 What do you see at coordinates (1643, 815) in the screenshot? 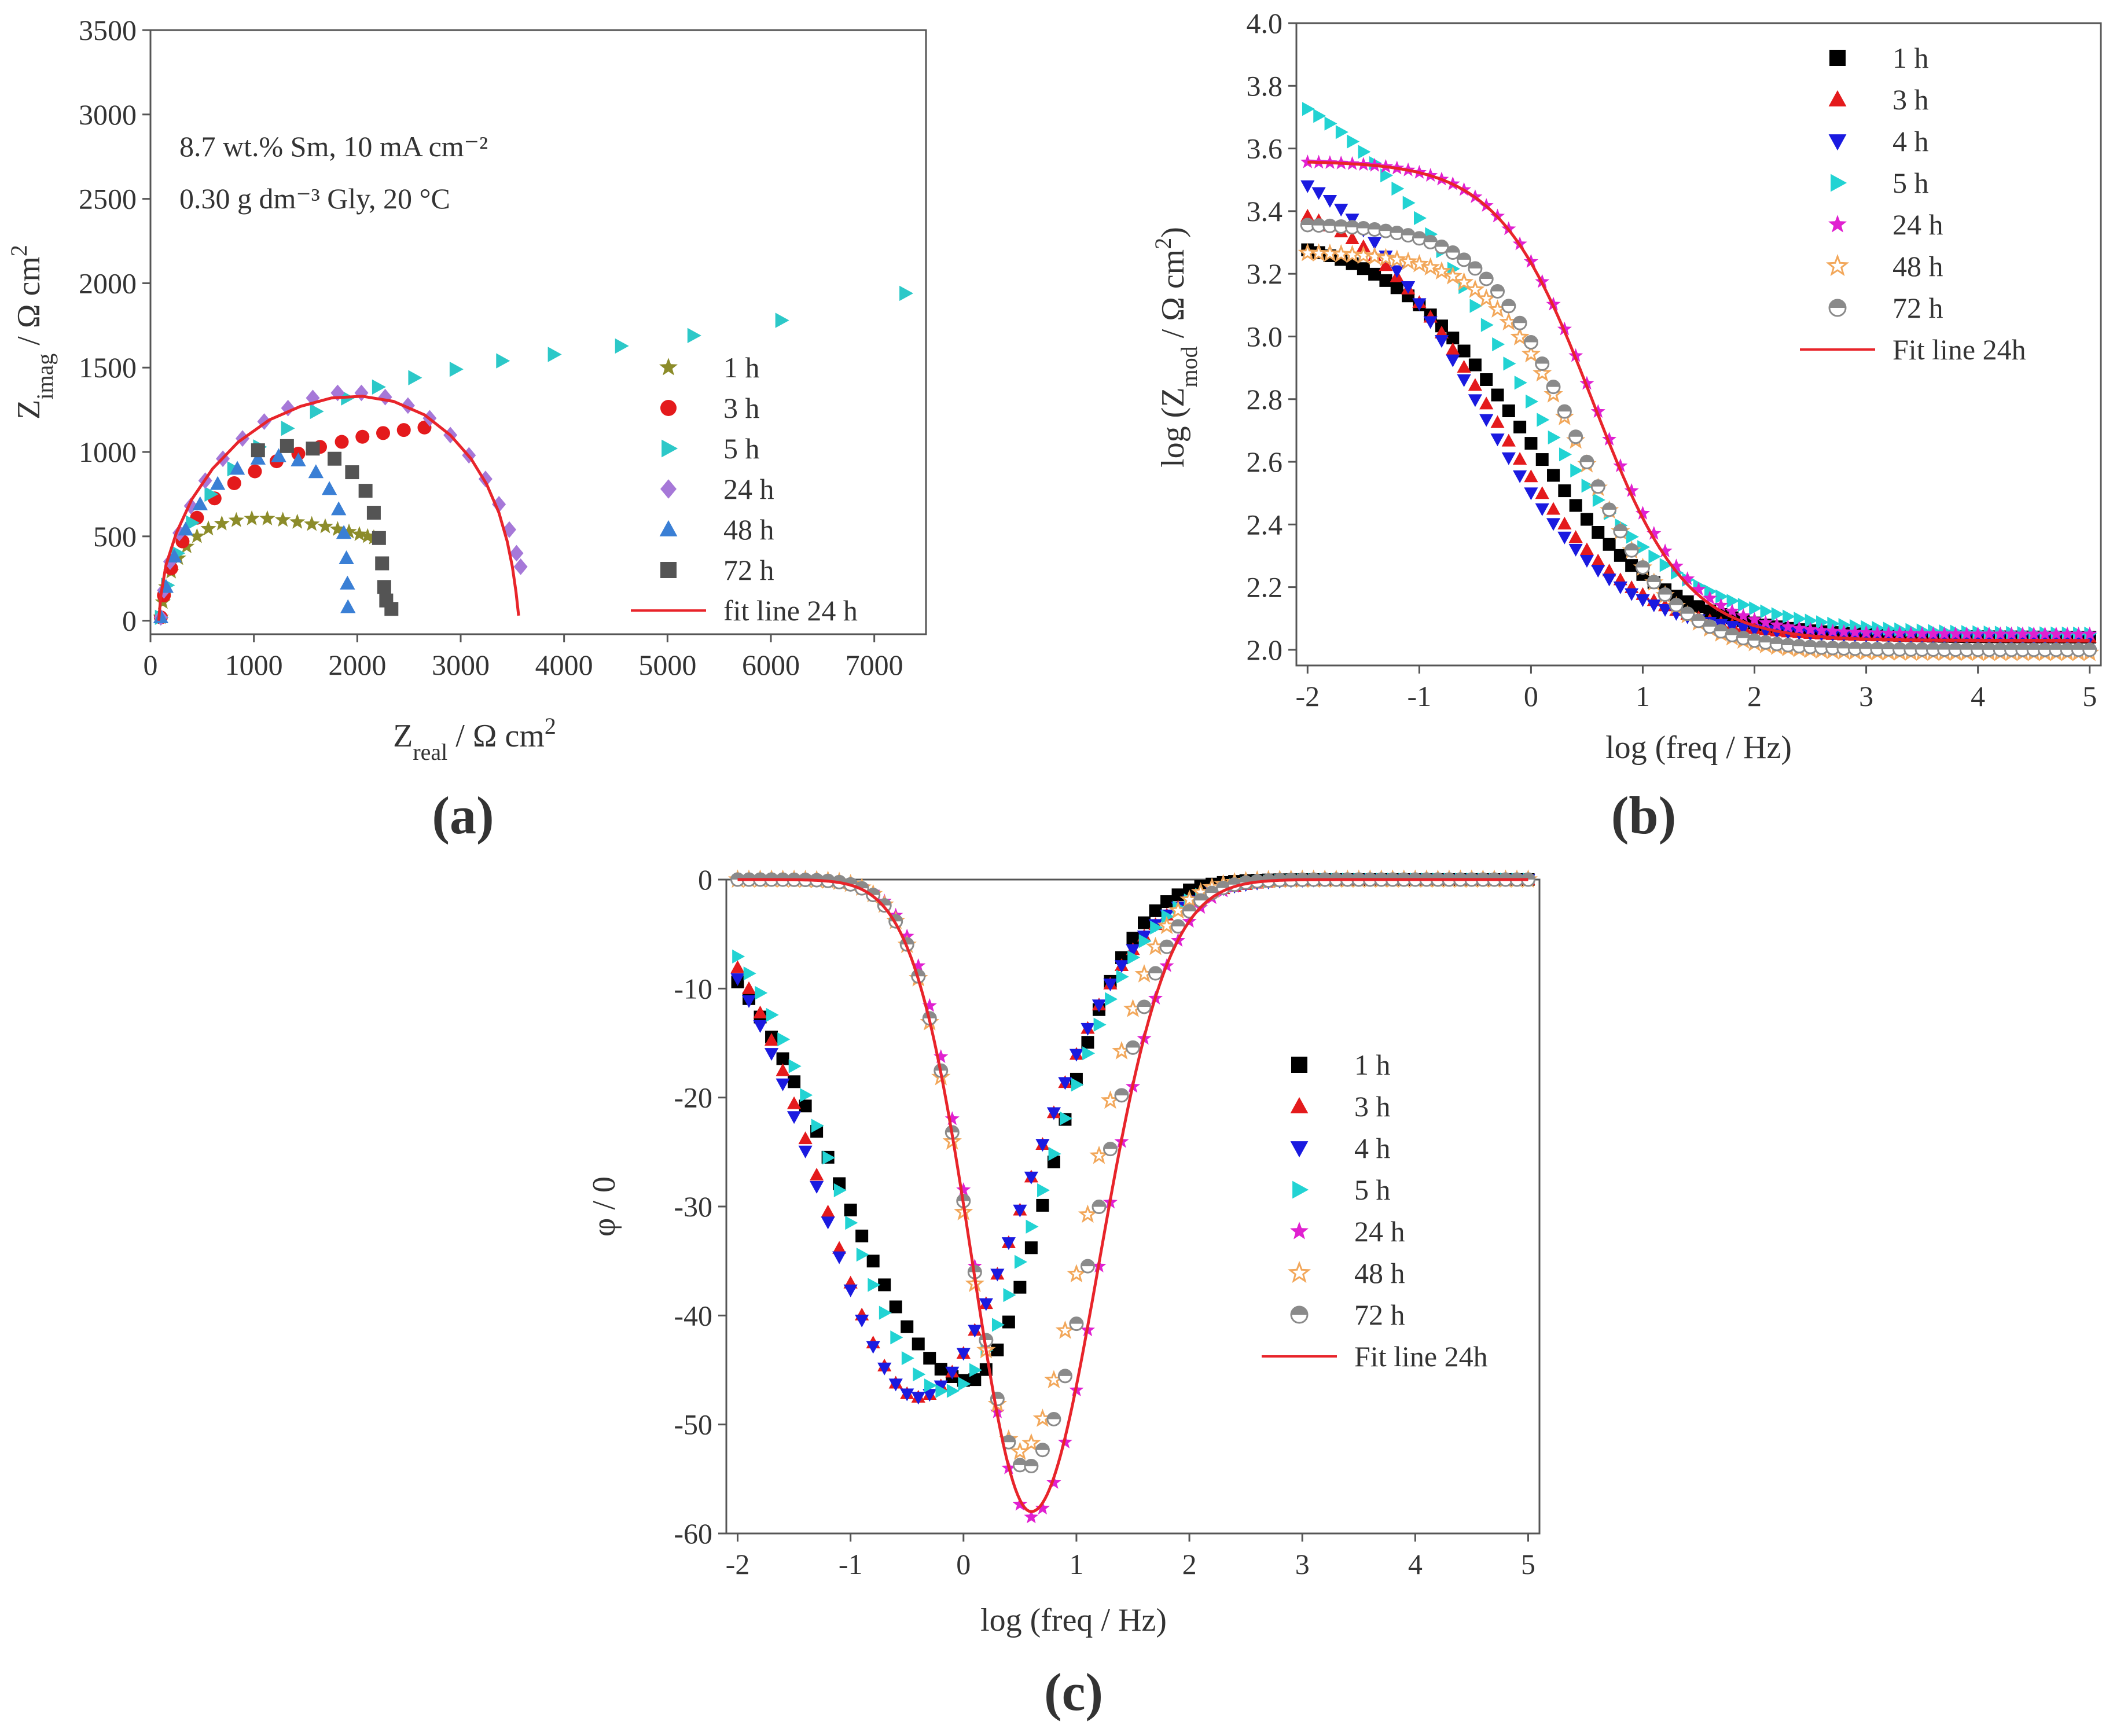
I see `panel-b-label: (b)` at bounding box center [1643, 815].